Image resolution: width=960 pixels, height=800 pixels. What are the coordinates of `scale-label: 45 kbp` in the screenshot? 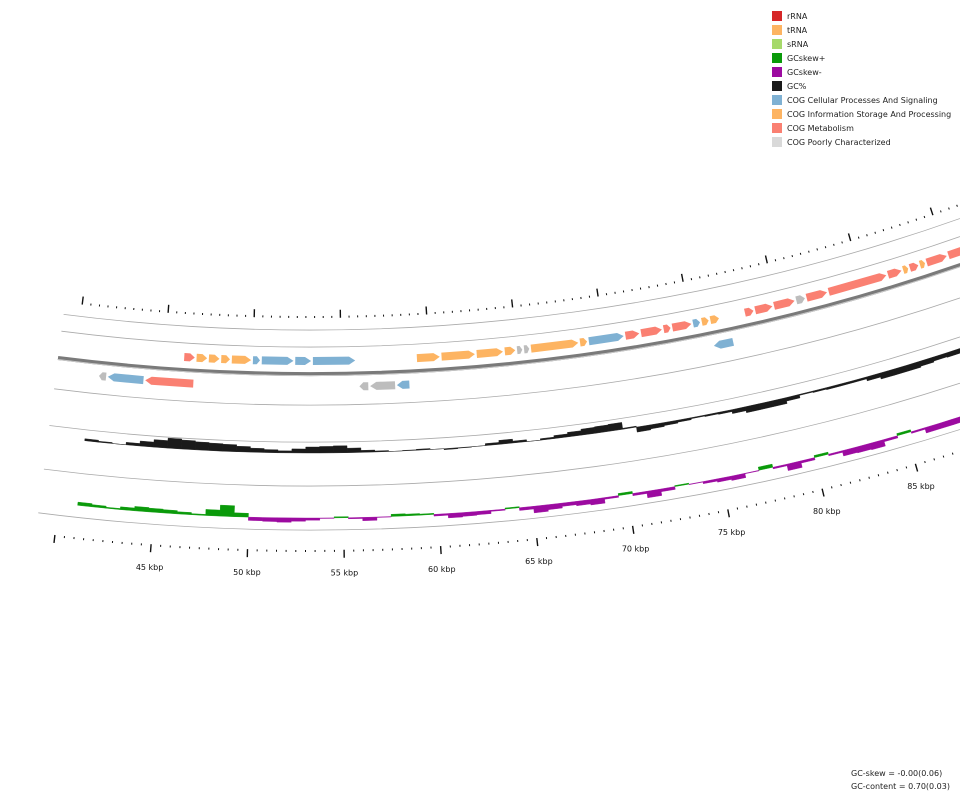 It's located at (150, 567).